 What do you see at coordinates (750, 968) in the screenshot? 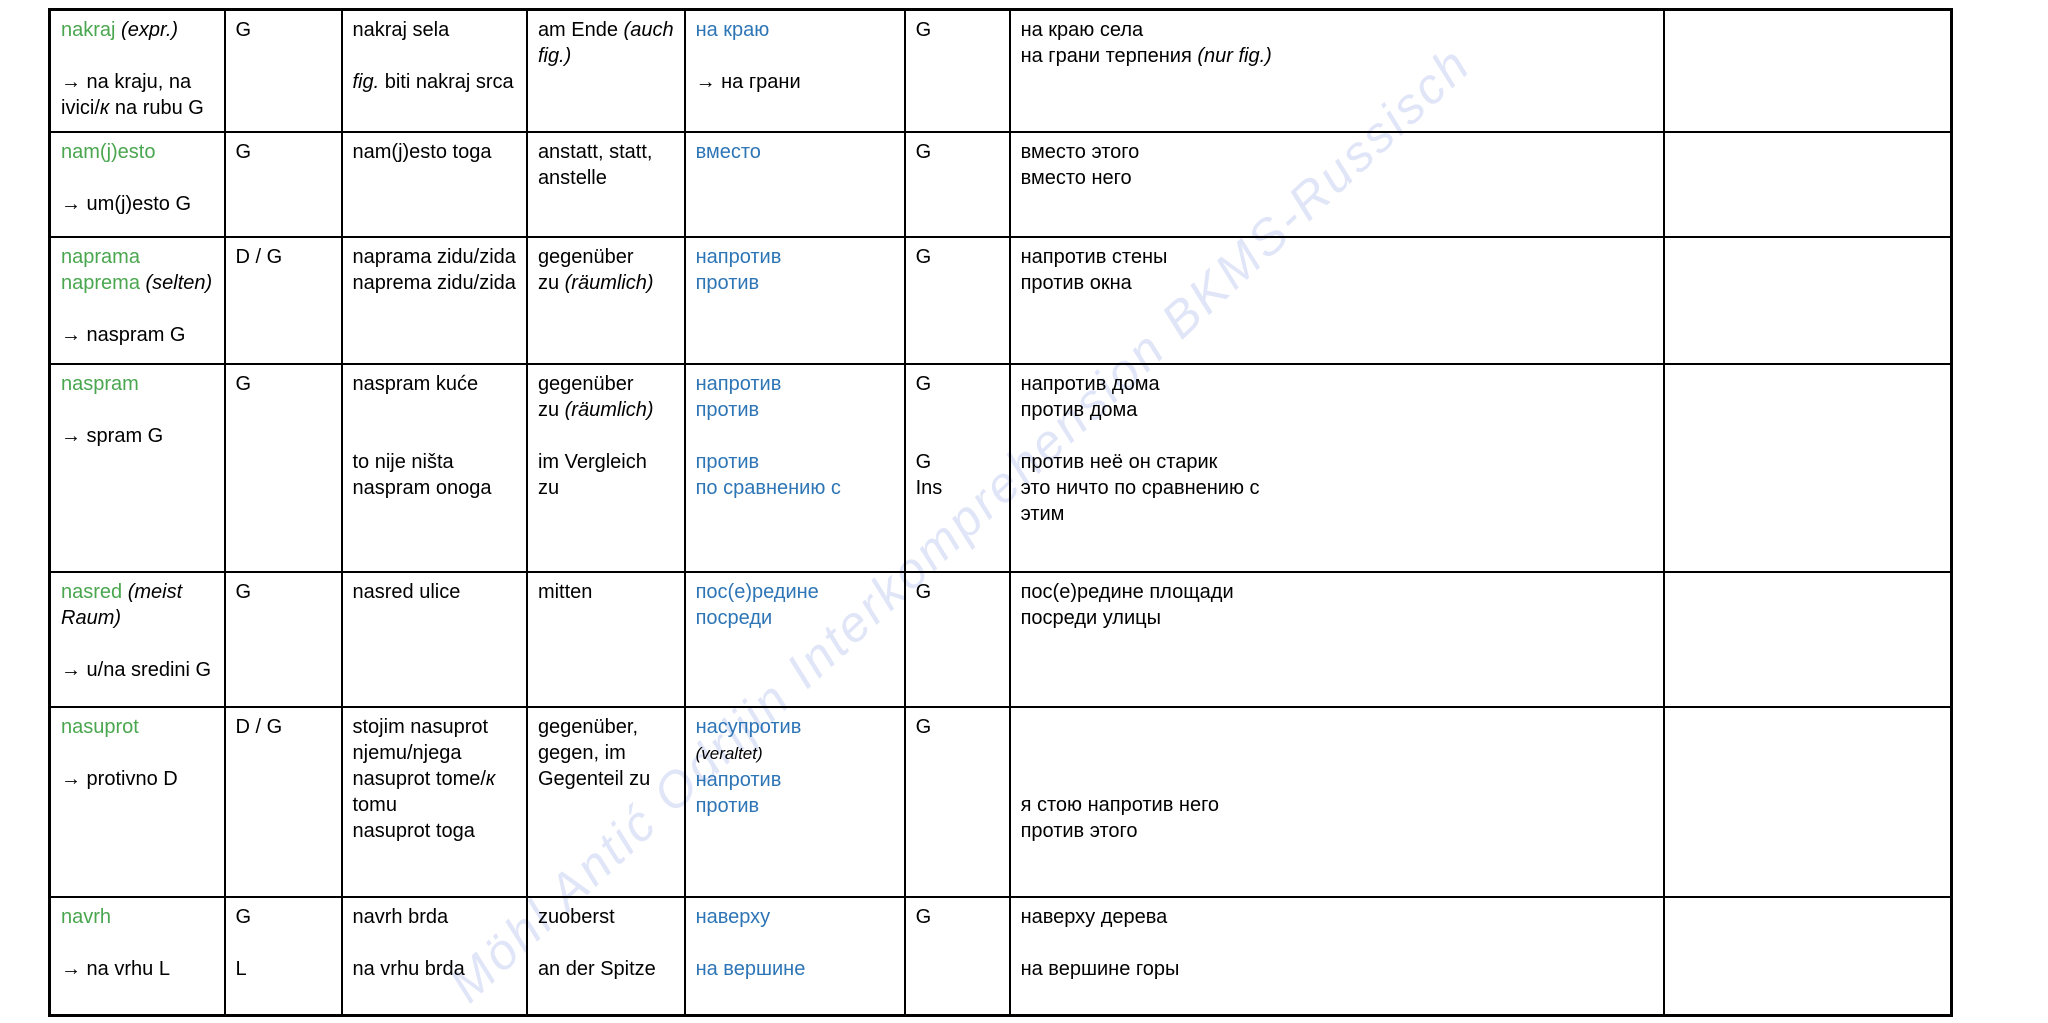
I see `text-line: на вершине` at bounding box center [750, 968].